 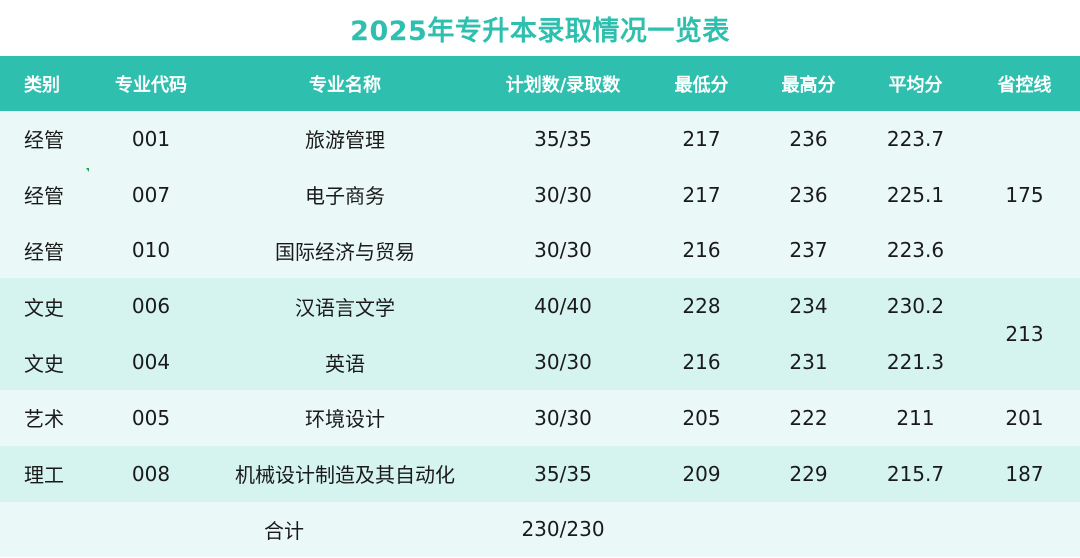 What do you see at coordinates (563, 529) in the screenshot?
I see `total-value: 230/230` at bounding box center [563, 529].